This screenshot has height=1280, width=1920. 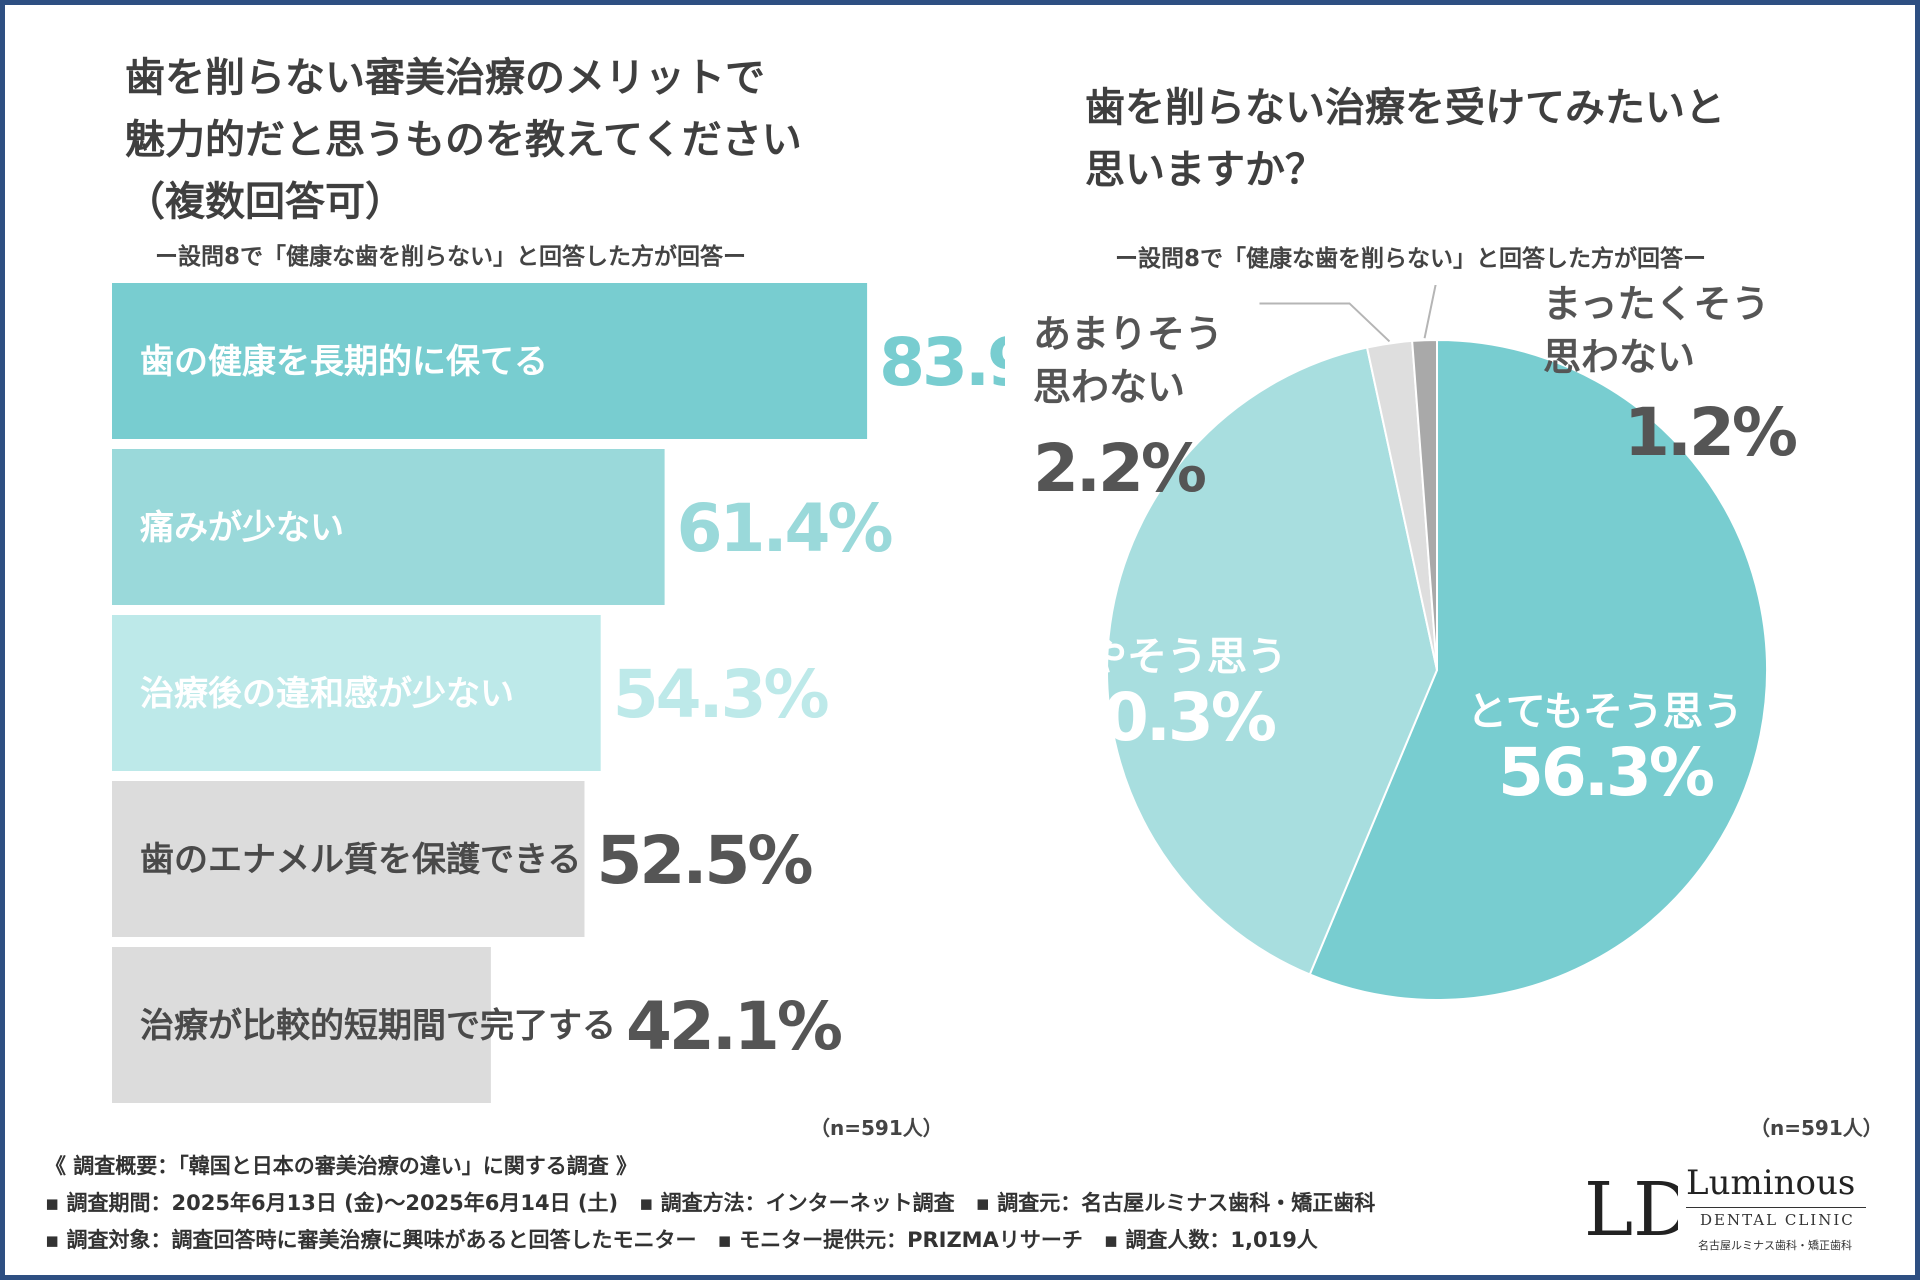 What do you see at coordinates (1167, 657) in the screenshot?
I see `pie-label-2: ややそう思う` at bounding box center [1167, 657].